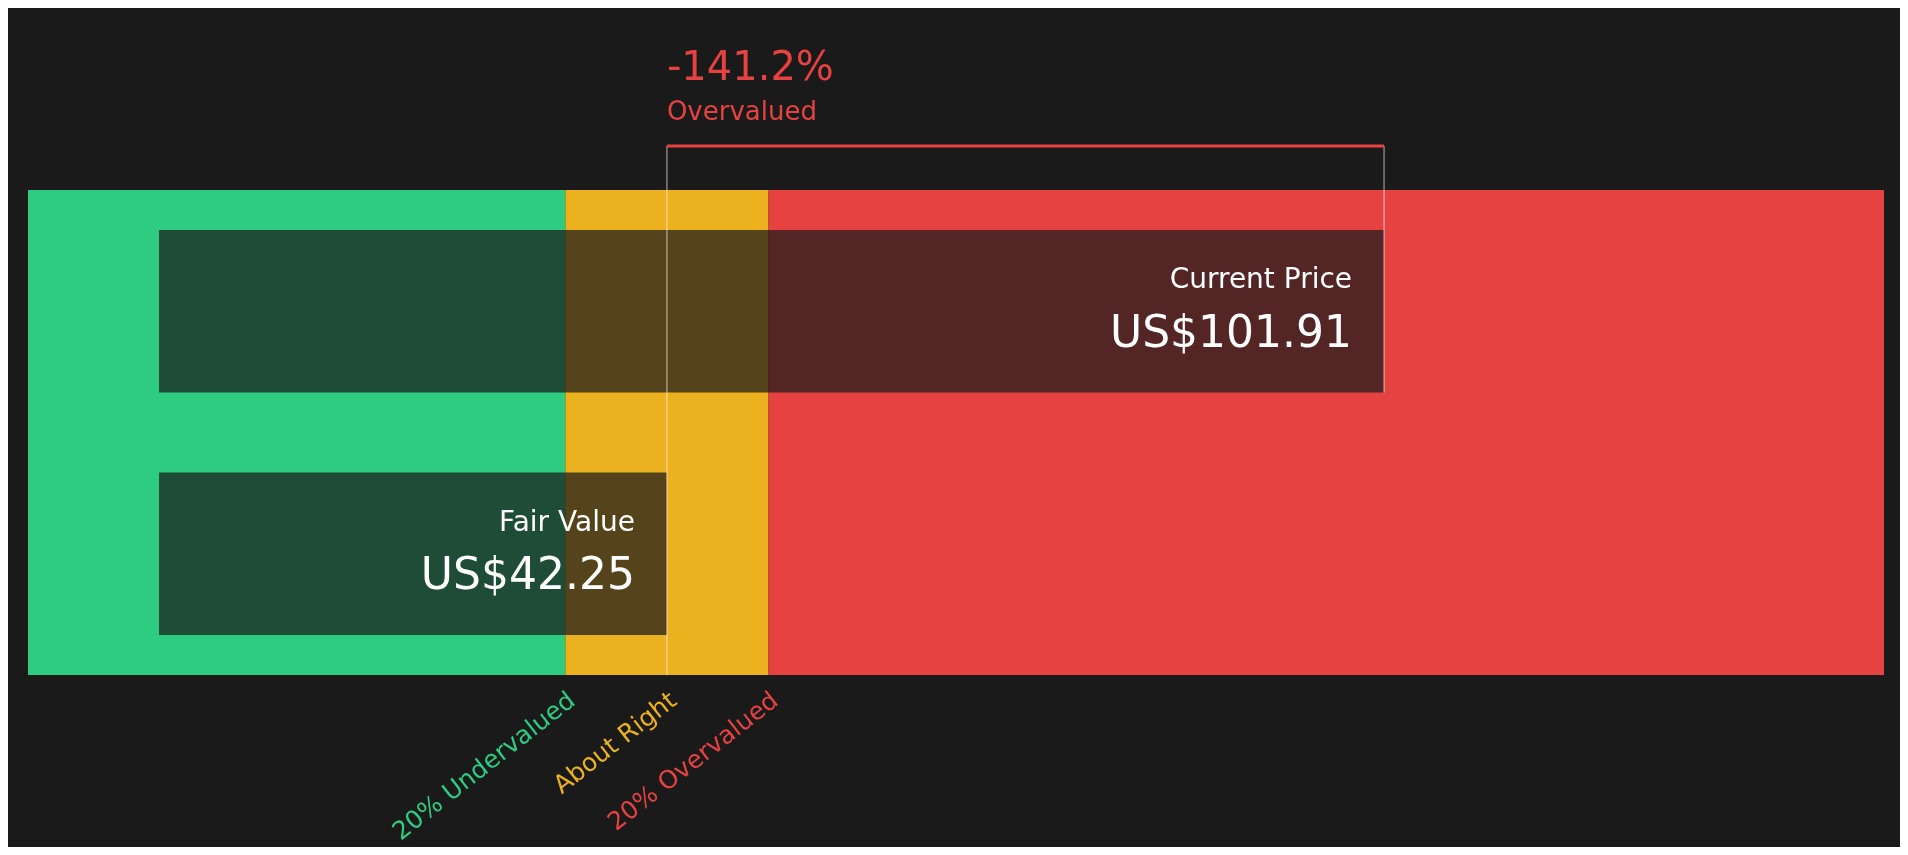 The width and height of the screenshot is (1908, 855). I want to click on y-tick-label: Current Price, so click(1261, 279).